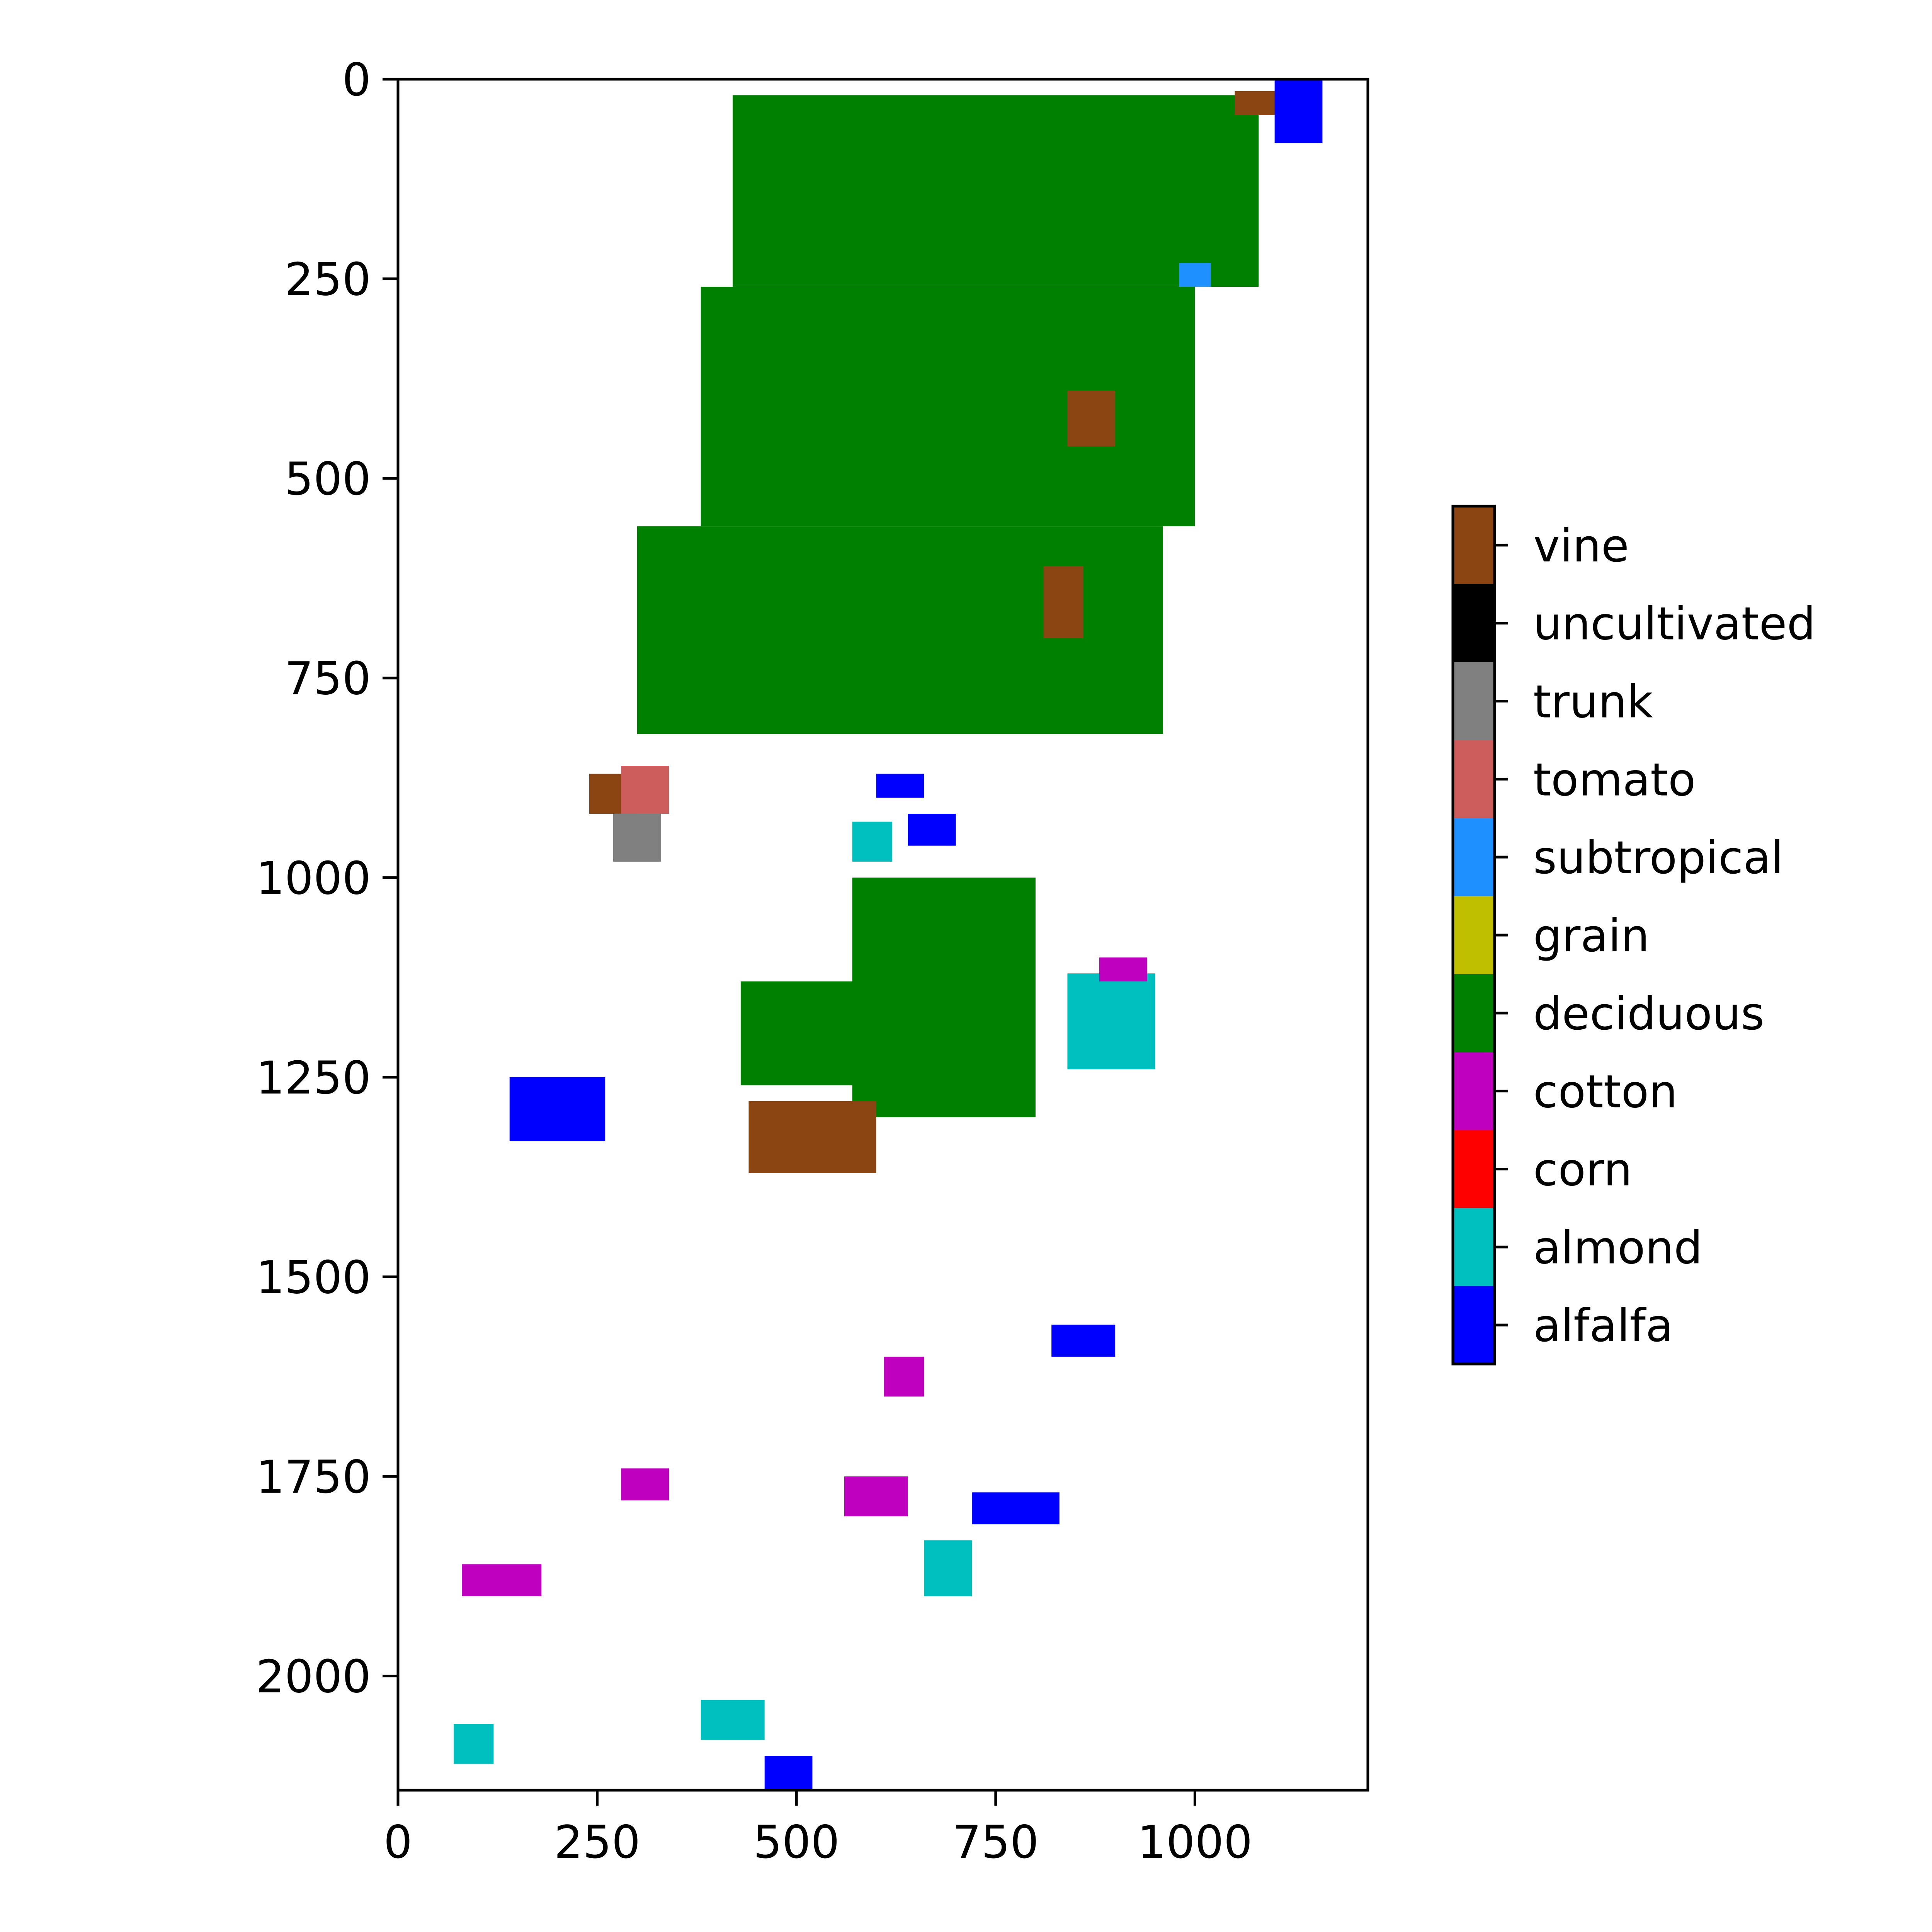 This screenshot has height=1932, width=1932. I want to click on x-tick-label: 500, so click(797, 1842).